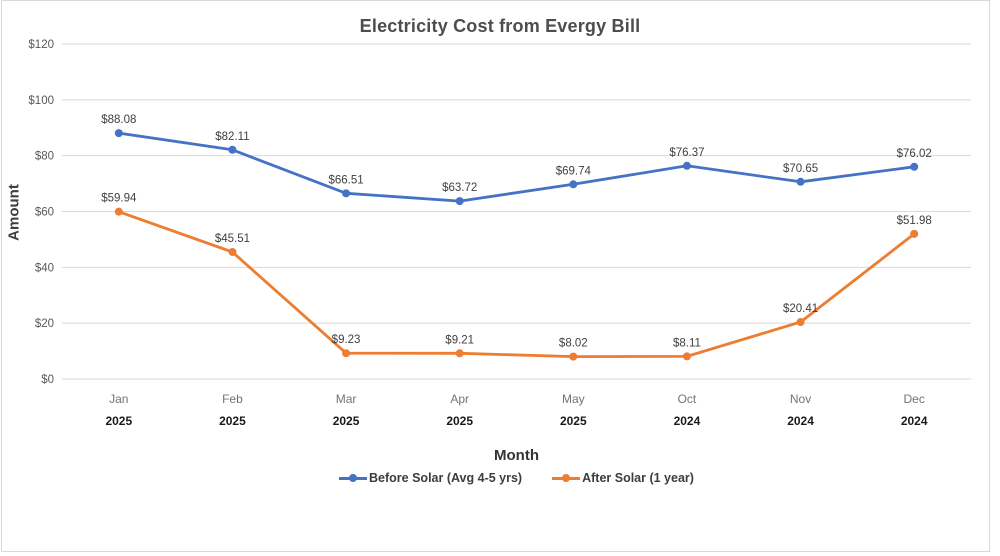  Describe the element at coordinates (346, 399) in the screenshot. I see `x-tick-month-label: Mar` at that location.